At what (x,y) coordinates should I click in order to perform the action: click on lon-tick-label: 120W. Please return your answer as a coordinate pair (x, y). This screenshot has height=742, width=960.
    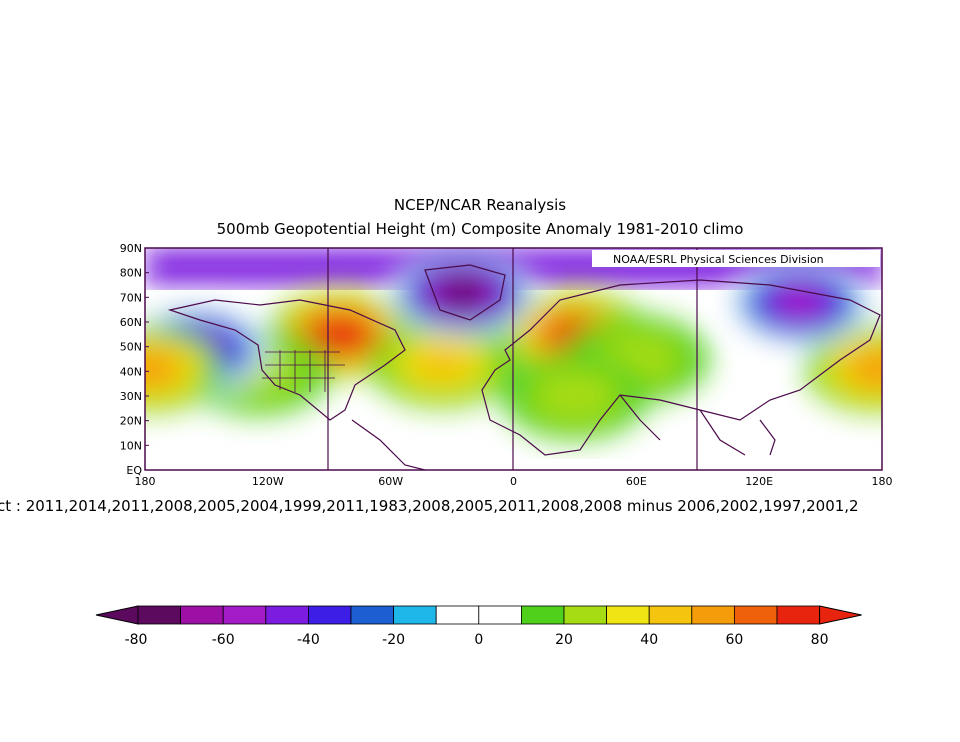
    Looking at the image, I should click on (268, 481).